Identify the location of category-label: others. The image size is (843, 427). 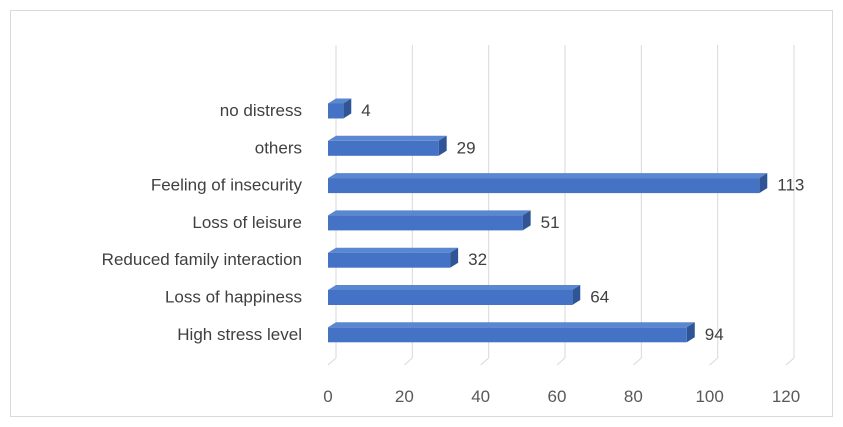
(278, 147).